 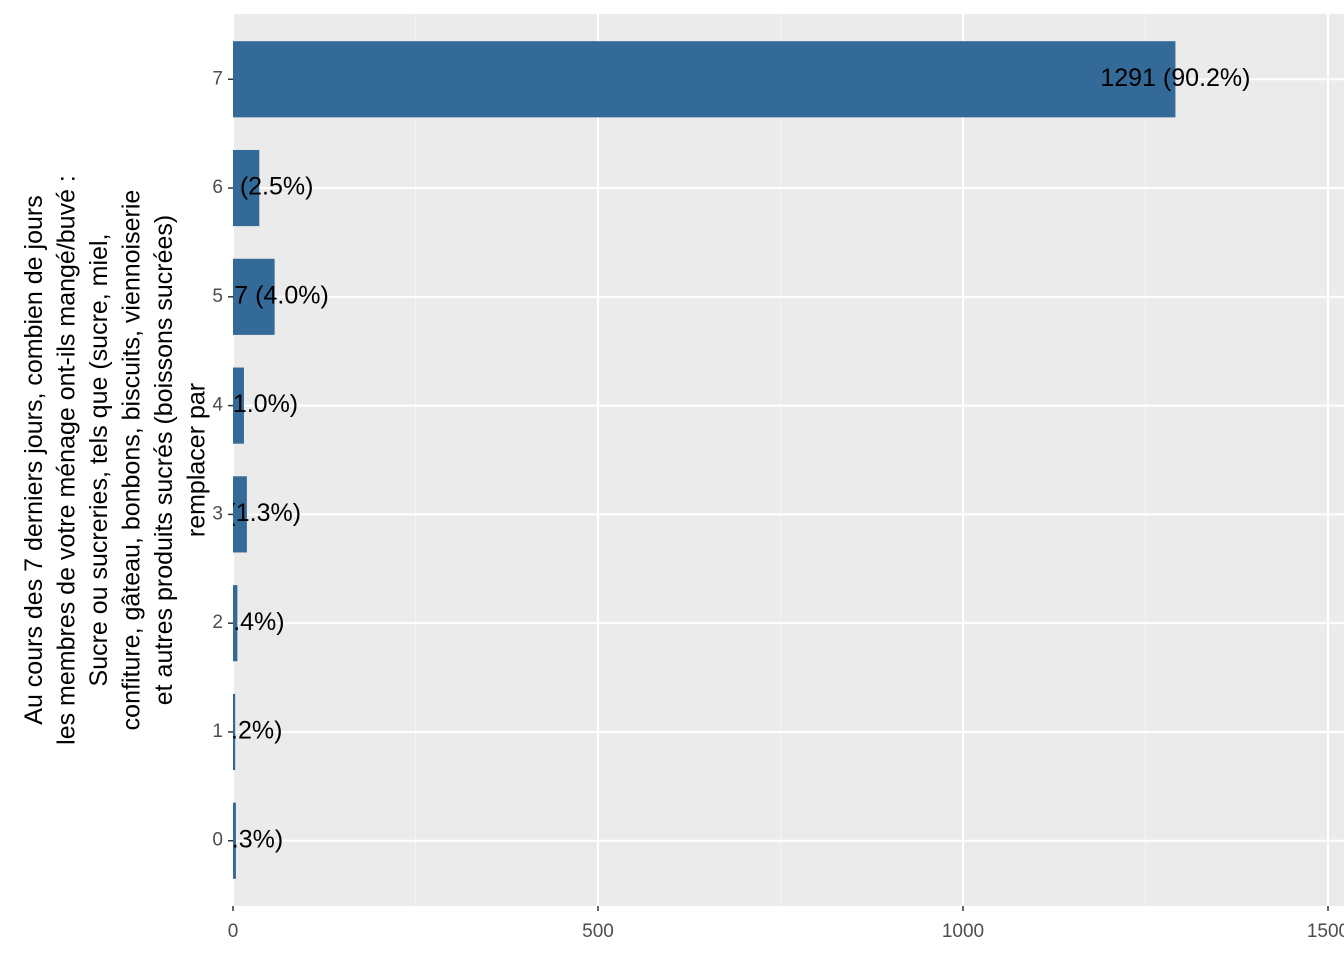 I want to click on value-label: 1291 (90.2%), so click(x=1175, y=78).